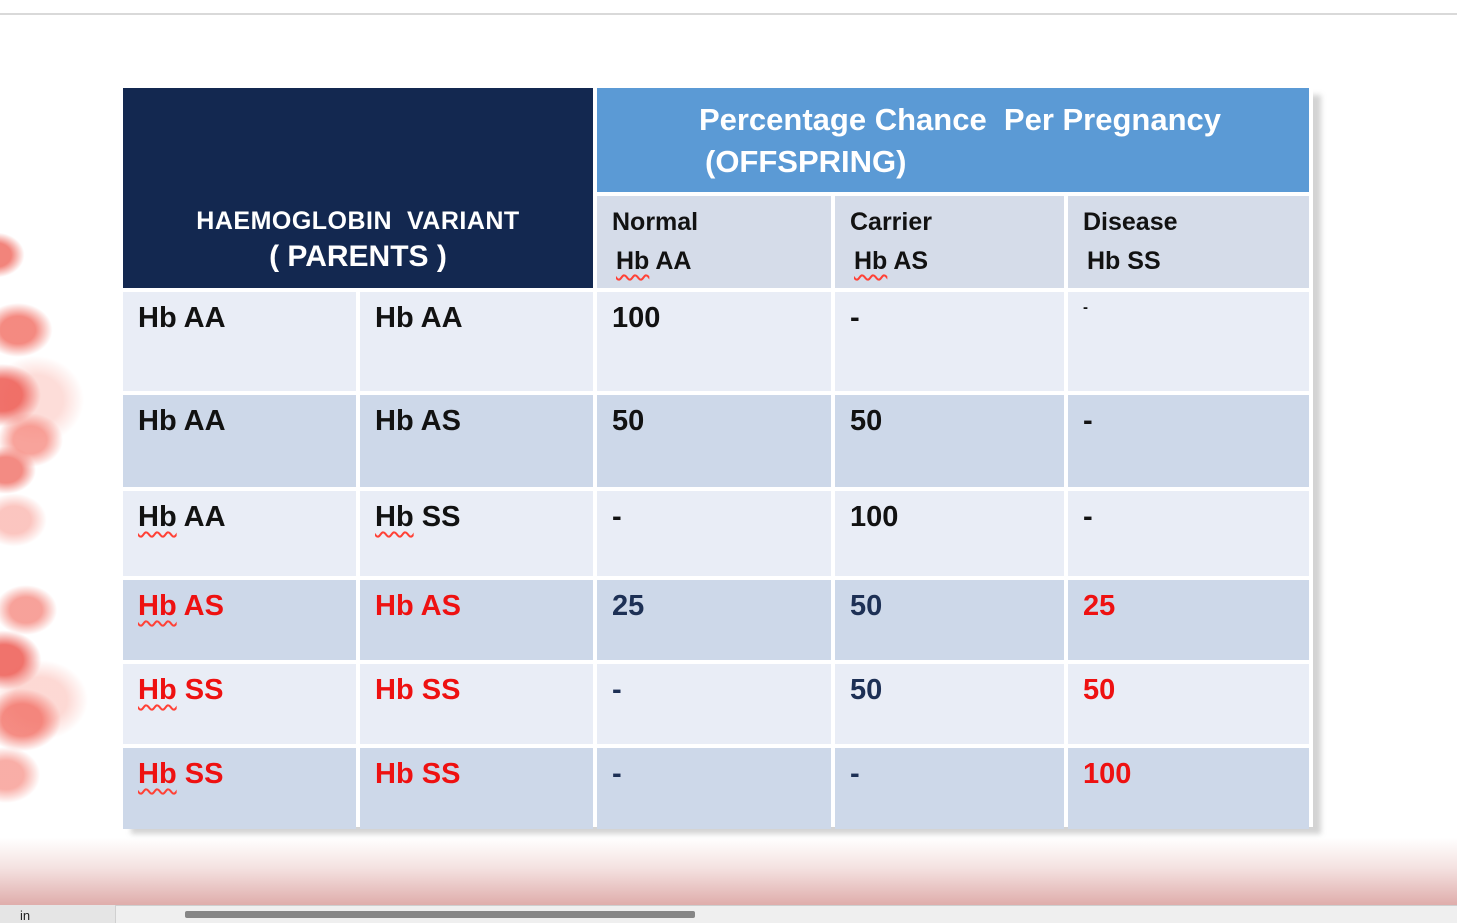 Image resolution: width=1457 pixels, height=923 pixels. I want to click on subheader-carrier-cell: Carrier Hb AS, so click(949, 242).